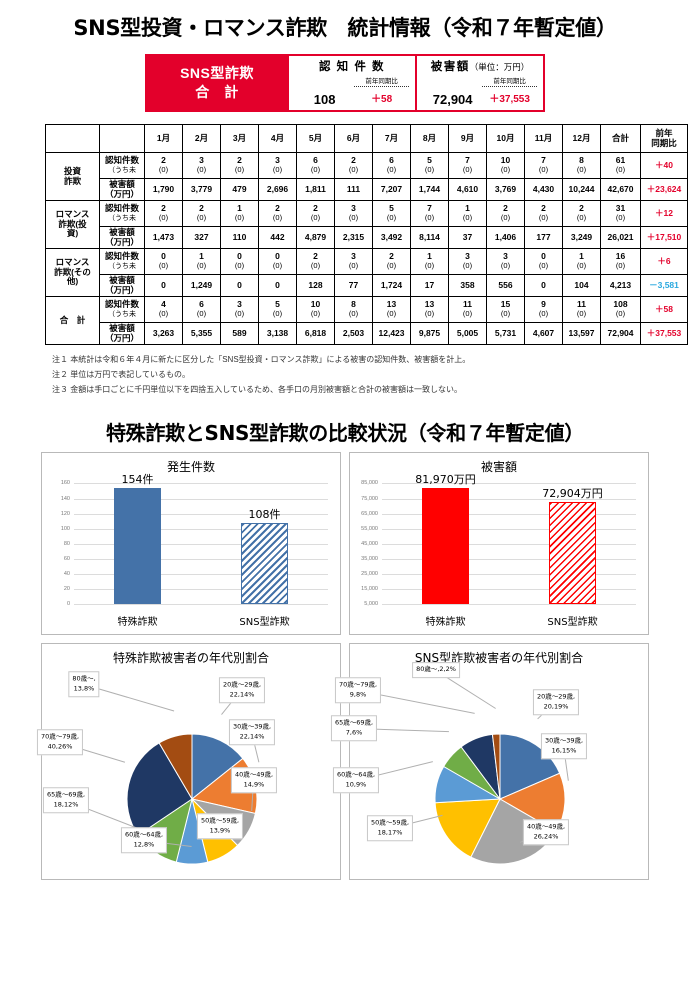 The height and width of the screenshot is (997, 690). Describe the element at coordinates (620, 309) in the screenshot. I see `table-cell-cases-total: 108 (0)` at that location.